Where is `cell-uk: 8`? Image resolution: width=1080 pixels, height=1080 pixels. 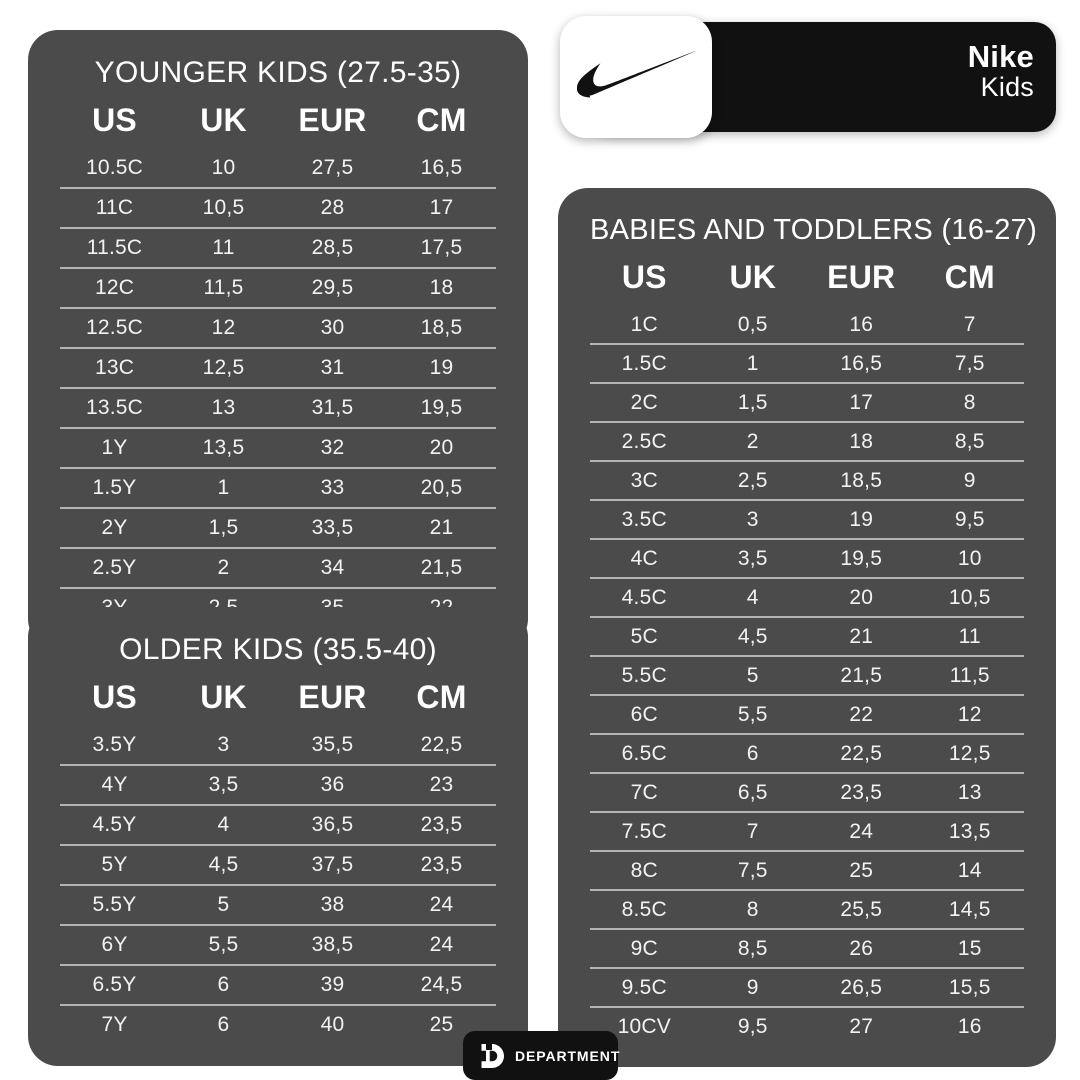 cell-uk: 8 is located at coordinates (752, 910).